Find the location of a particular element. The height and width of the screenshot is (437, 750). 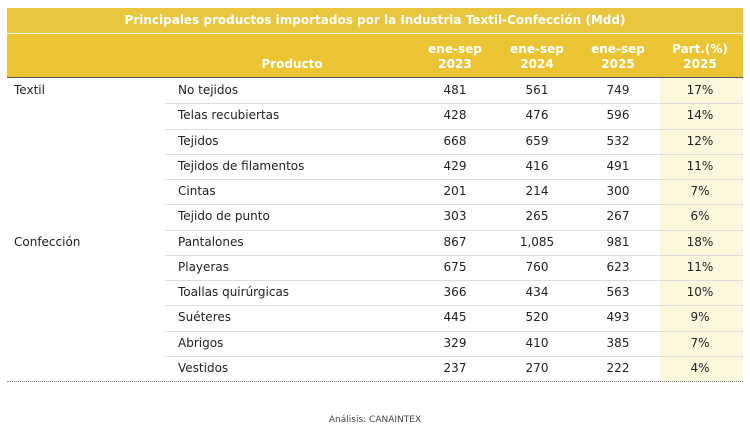

product-name: Telas recubiertas is located at coordinates (229, 115).